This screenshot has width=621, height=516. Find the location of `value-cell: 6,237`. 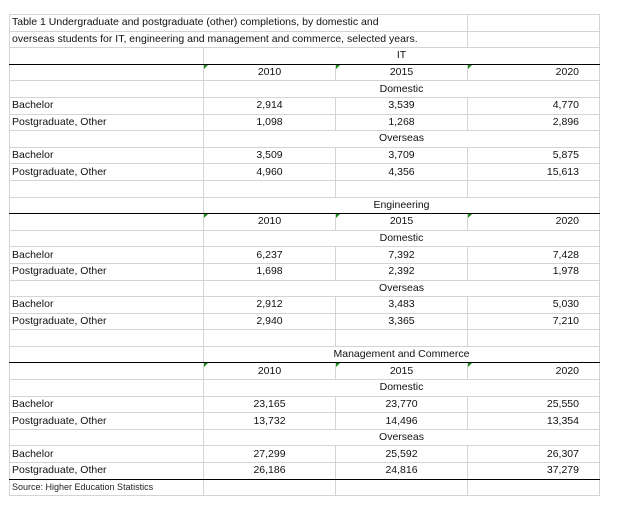

value-cell: 6,237 is located at coordinates (269, 255).